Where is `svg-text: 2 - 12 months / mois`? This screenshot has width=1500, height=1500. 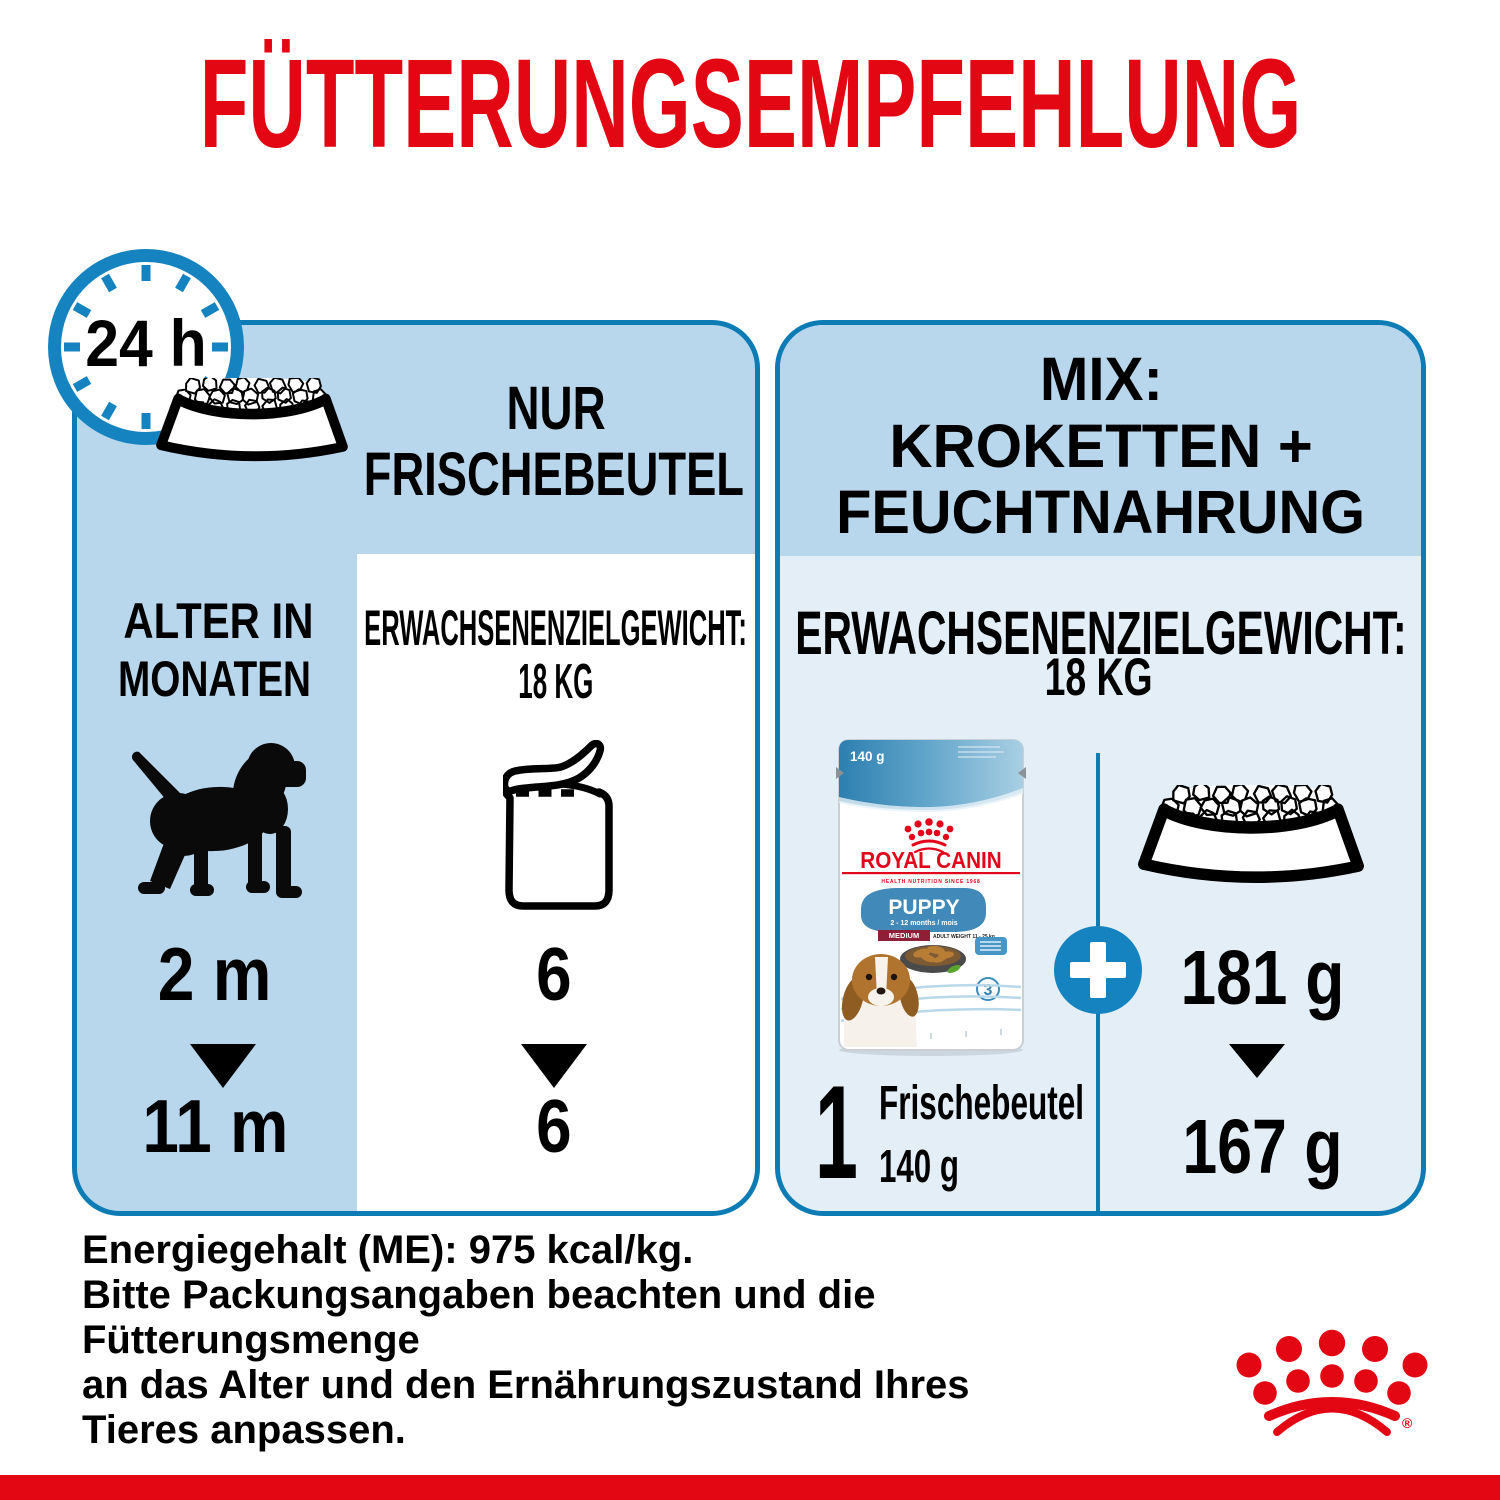
svg-text: 2 - 12 months / mois is located at coordinates (923, 923).